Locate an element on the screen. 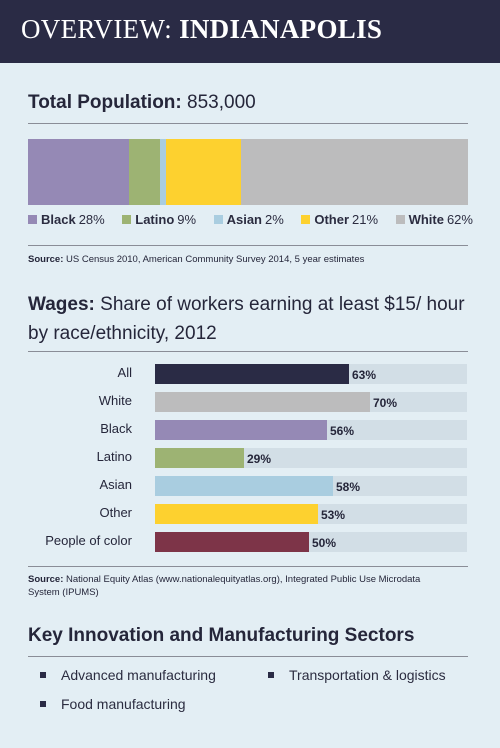 The height and width of the screenshot is (748, 500). wage-value-label: 50% is located at coordinates (324, 543).